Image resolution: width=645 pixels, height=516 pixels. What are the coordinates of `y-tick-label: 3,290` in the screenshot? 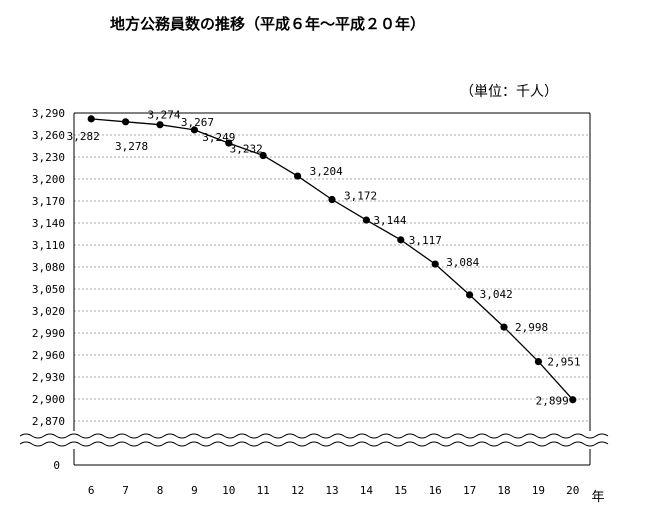 It's located at (48, 113).